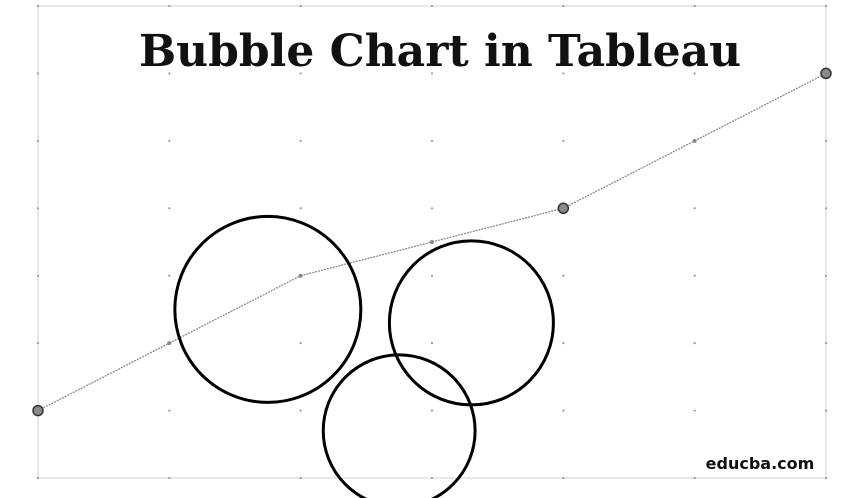  I want to click on watermark: educba.com, so click(760, 463).